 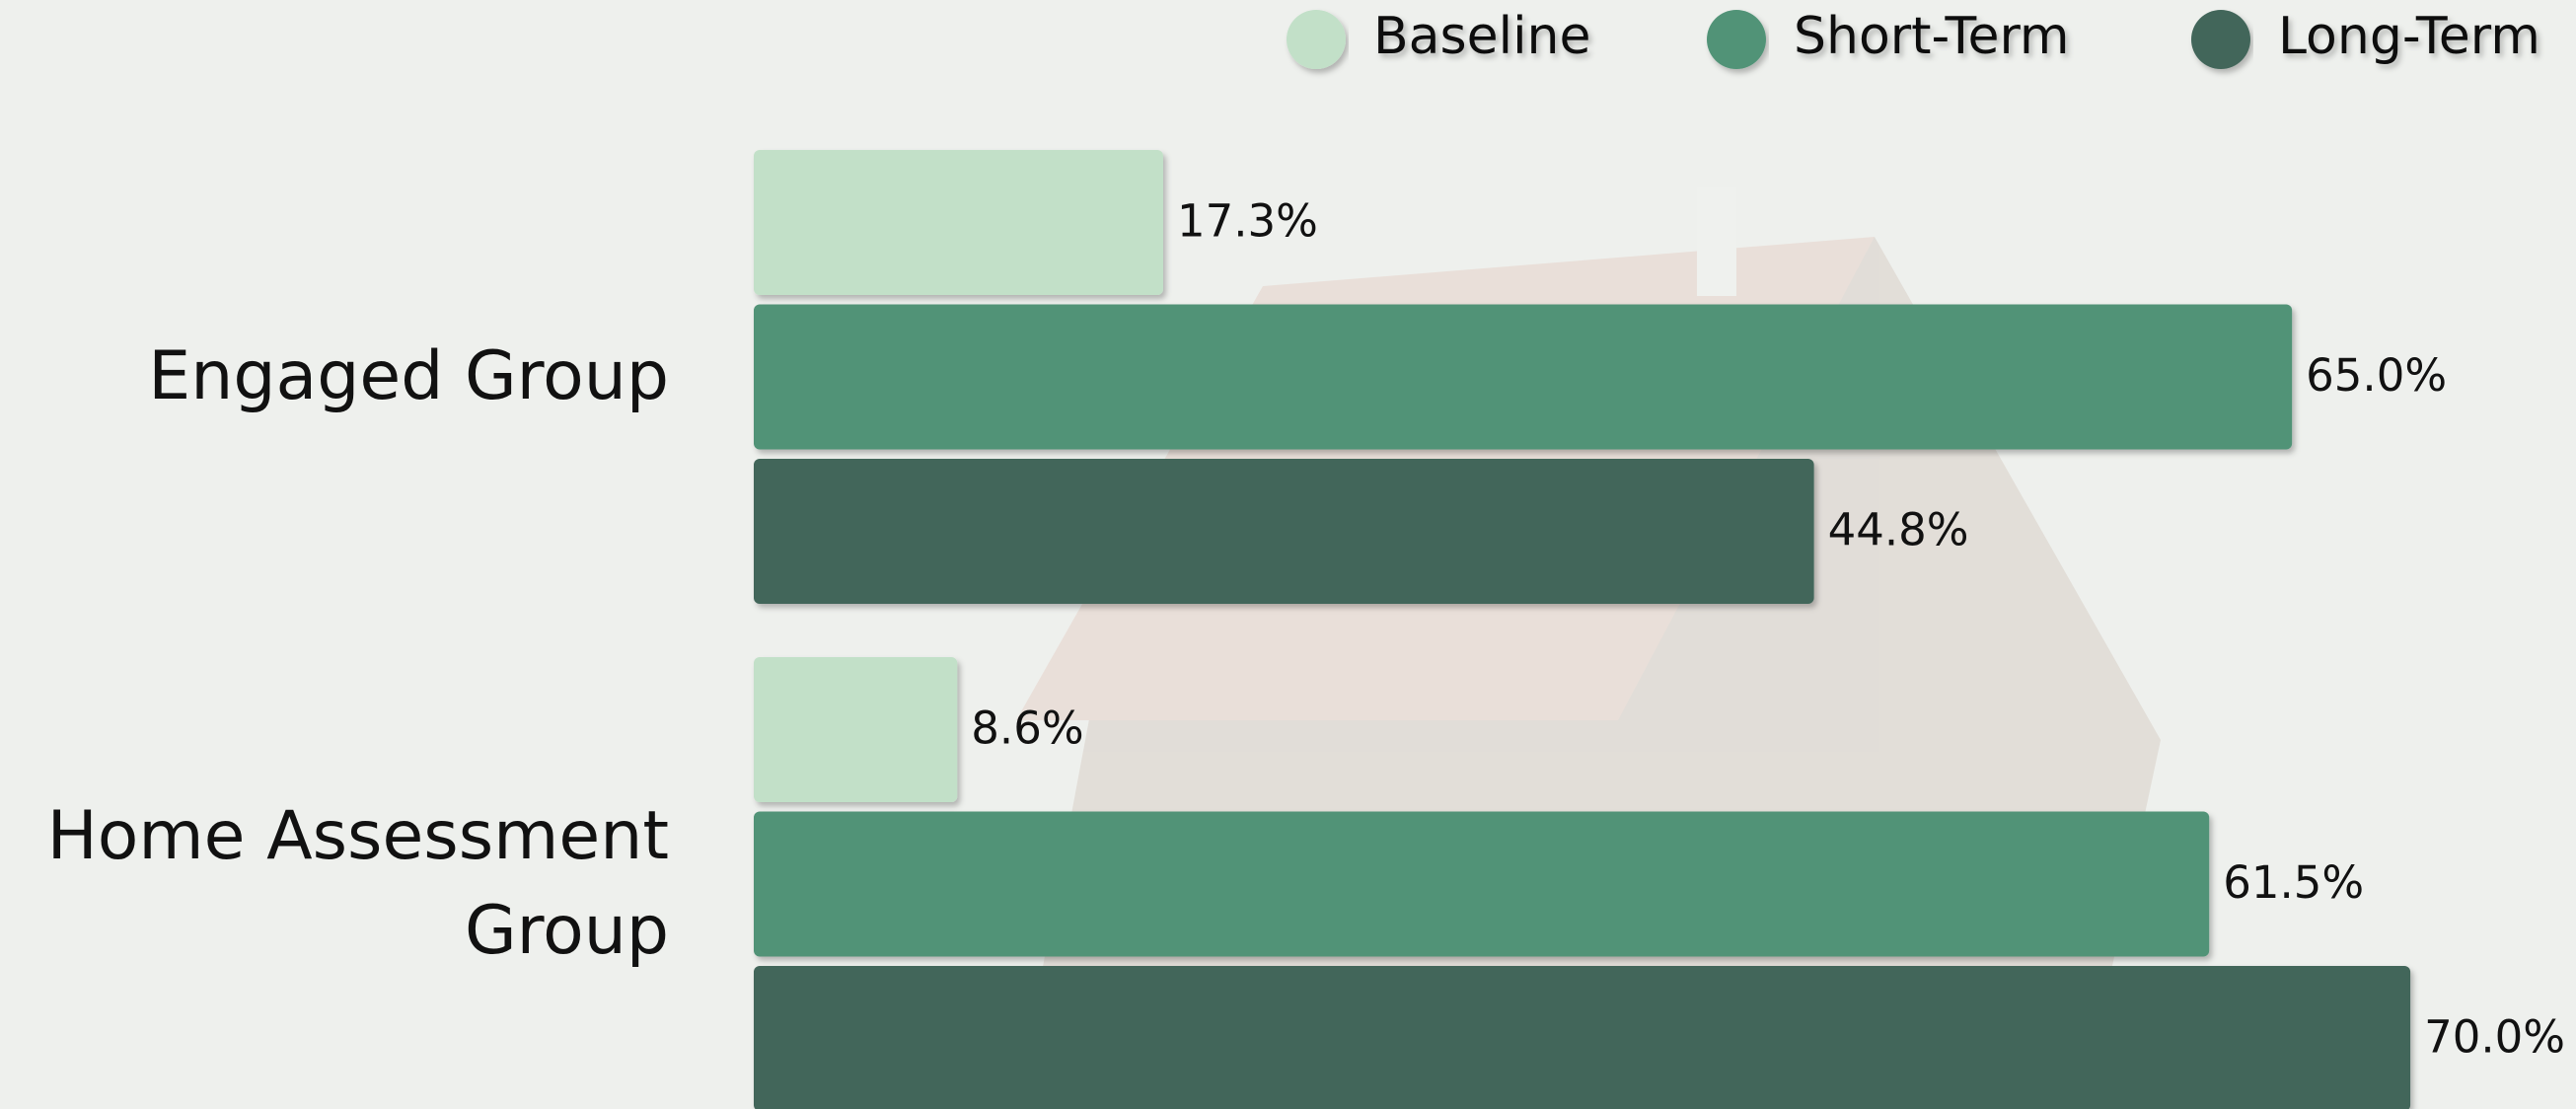 I want to click on value-label: 44.8%, so click(x=1898, y=530).